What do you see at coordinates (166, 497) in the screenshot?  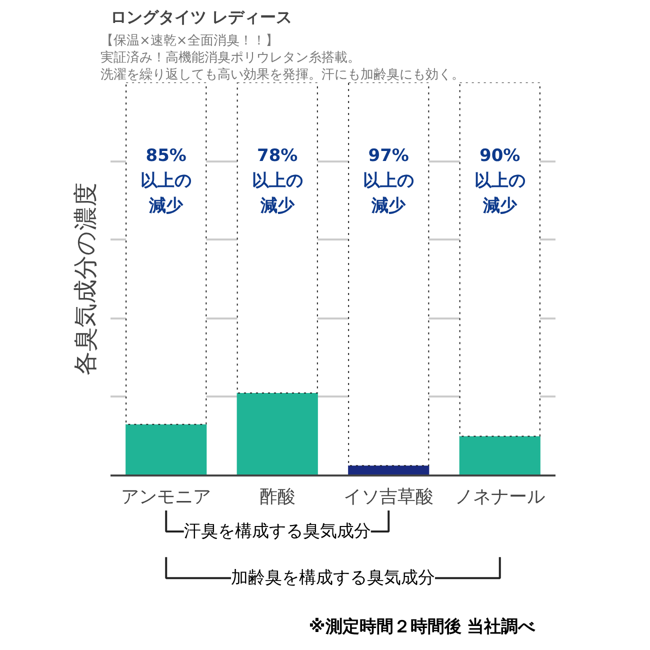 I see `x-tick-label: アンモニア` at bounding box center [166, 497].